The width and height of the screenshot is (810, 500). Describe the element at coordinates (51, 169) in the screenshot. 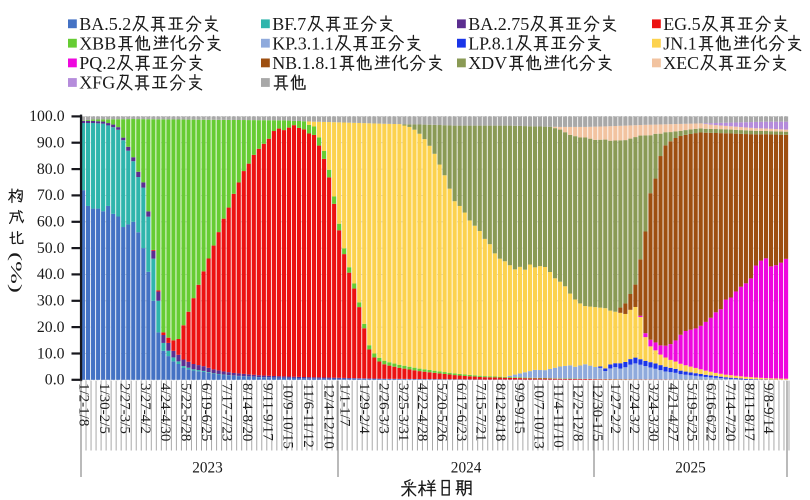

I see `svg-text: 80.0` at that location.